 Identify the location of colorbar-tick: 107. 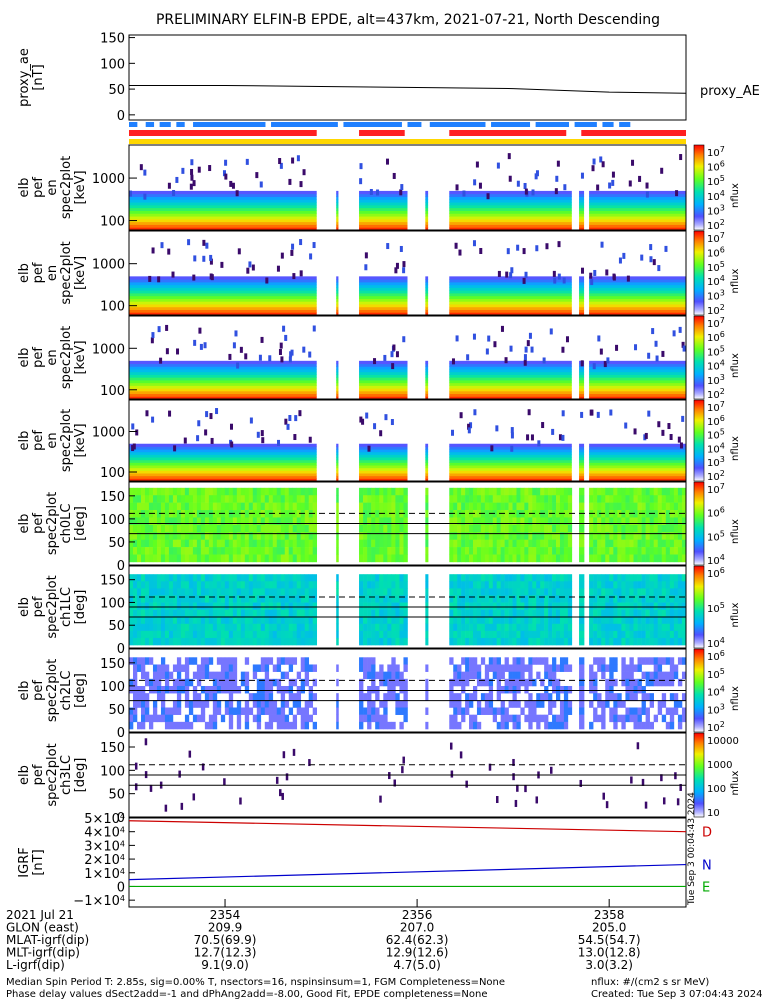
(716, 152).